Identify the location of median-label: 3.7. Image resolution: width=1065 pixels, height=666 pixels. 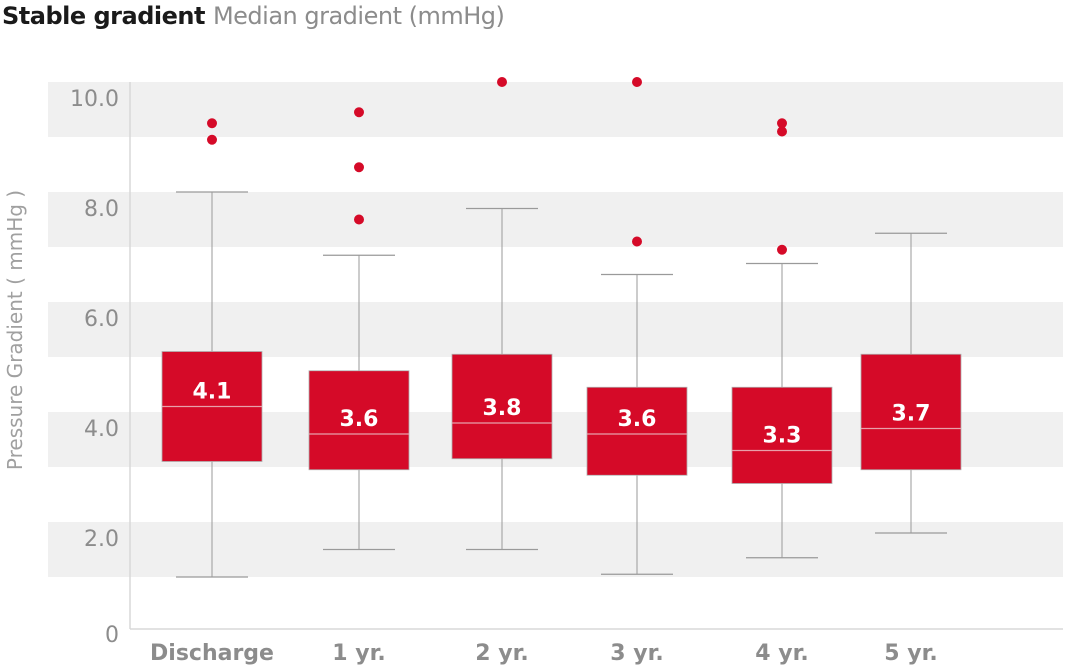
(911, 414).